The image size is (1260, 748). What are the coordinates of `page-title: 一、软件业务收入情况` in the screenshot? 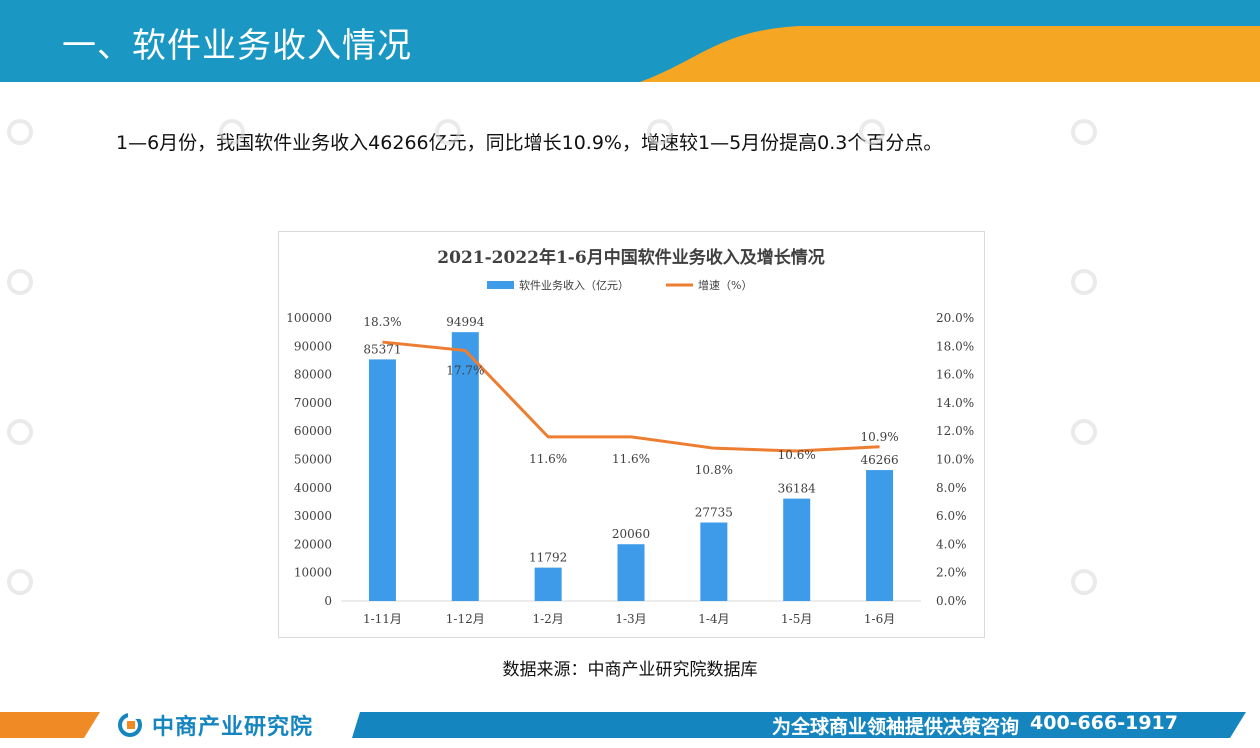 It's located at (237, 46).